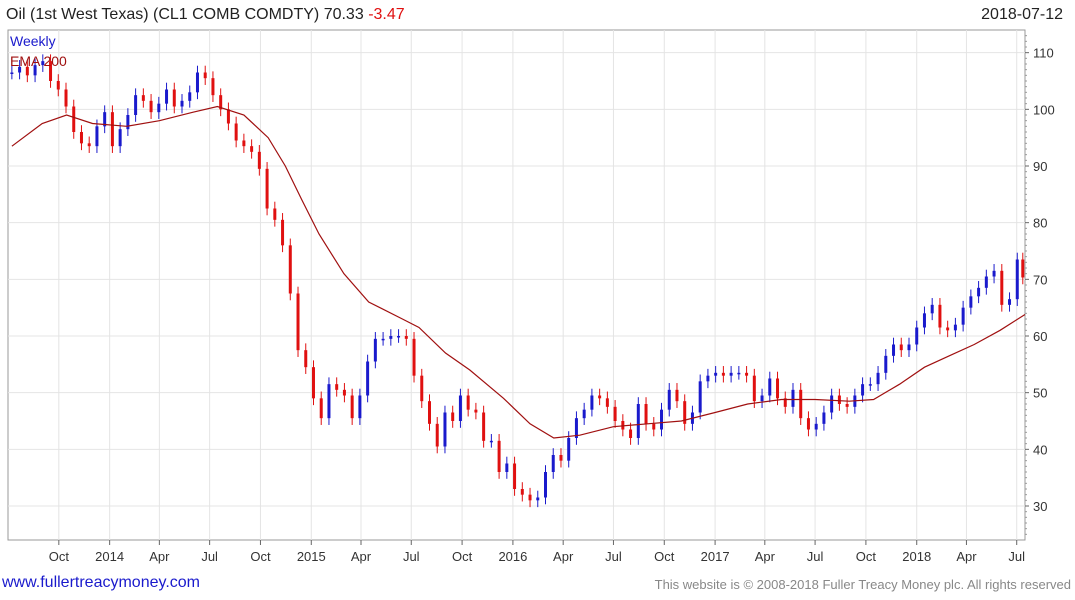  What do you see at coordinates (1040, 166) in the screenshot?
I see `y-tick-label: 90` at bounding box center [1040, 166].